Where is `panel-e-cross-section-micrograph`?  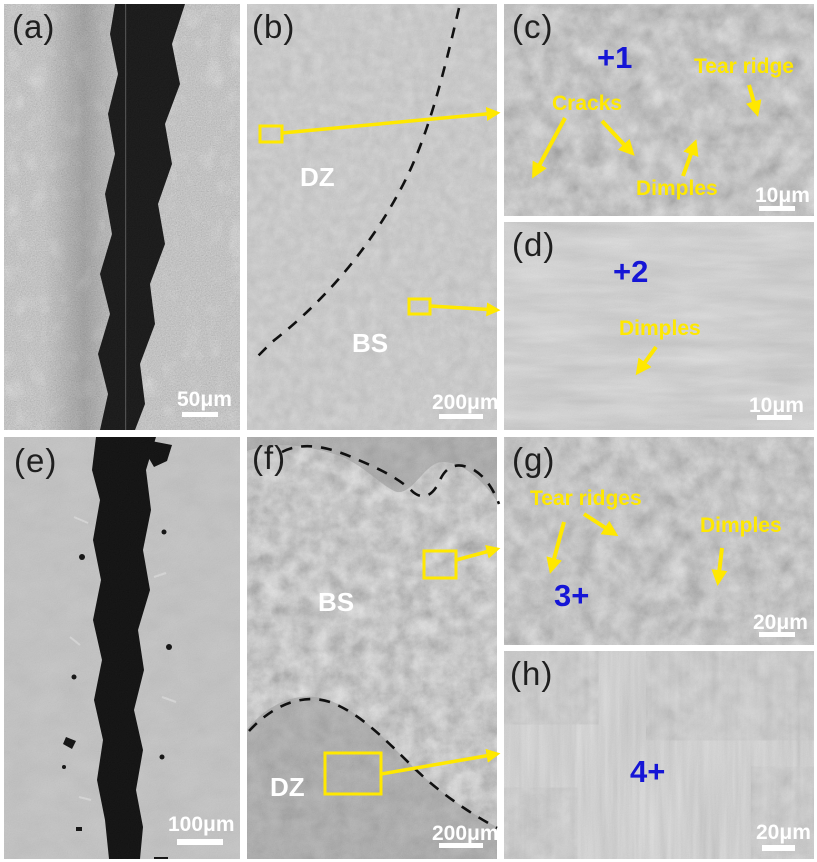
panel-e-cross-section-micrograph is located at coordinates (122, 648).